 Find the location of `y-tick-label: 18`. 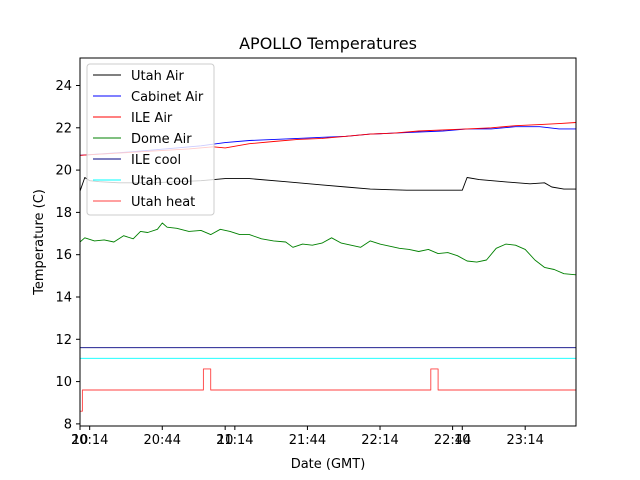

y-tick-label: 18 is located at coordinates (63, 213).